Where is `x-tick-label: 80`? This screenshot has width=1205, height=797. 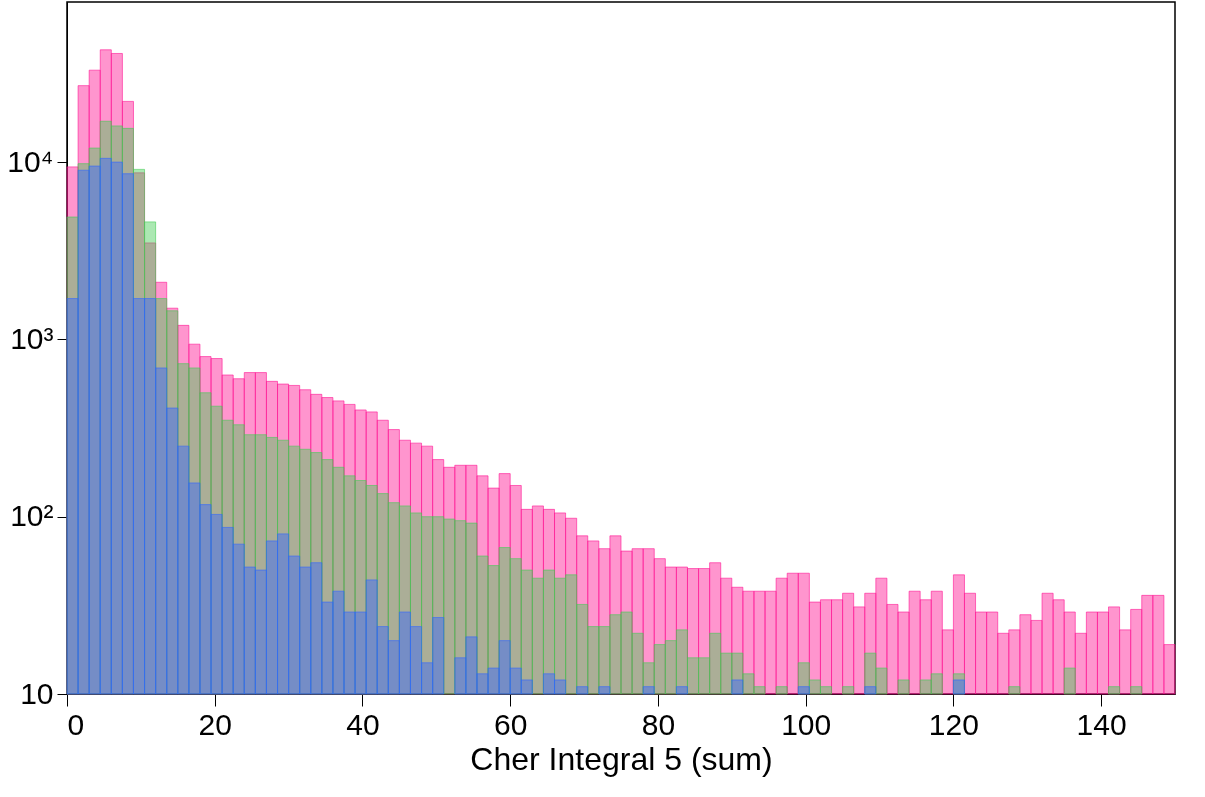
x-tick-label: 80 is located at coordinates (658, 724).